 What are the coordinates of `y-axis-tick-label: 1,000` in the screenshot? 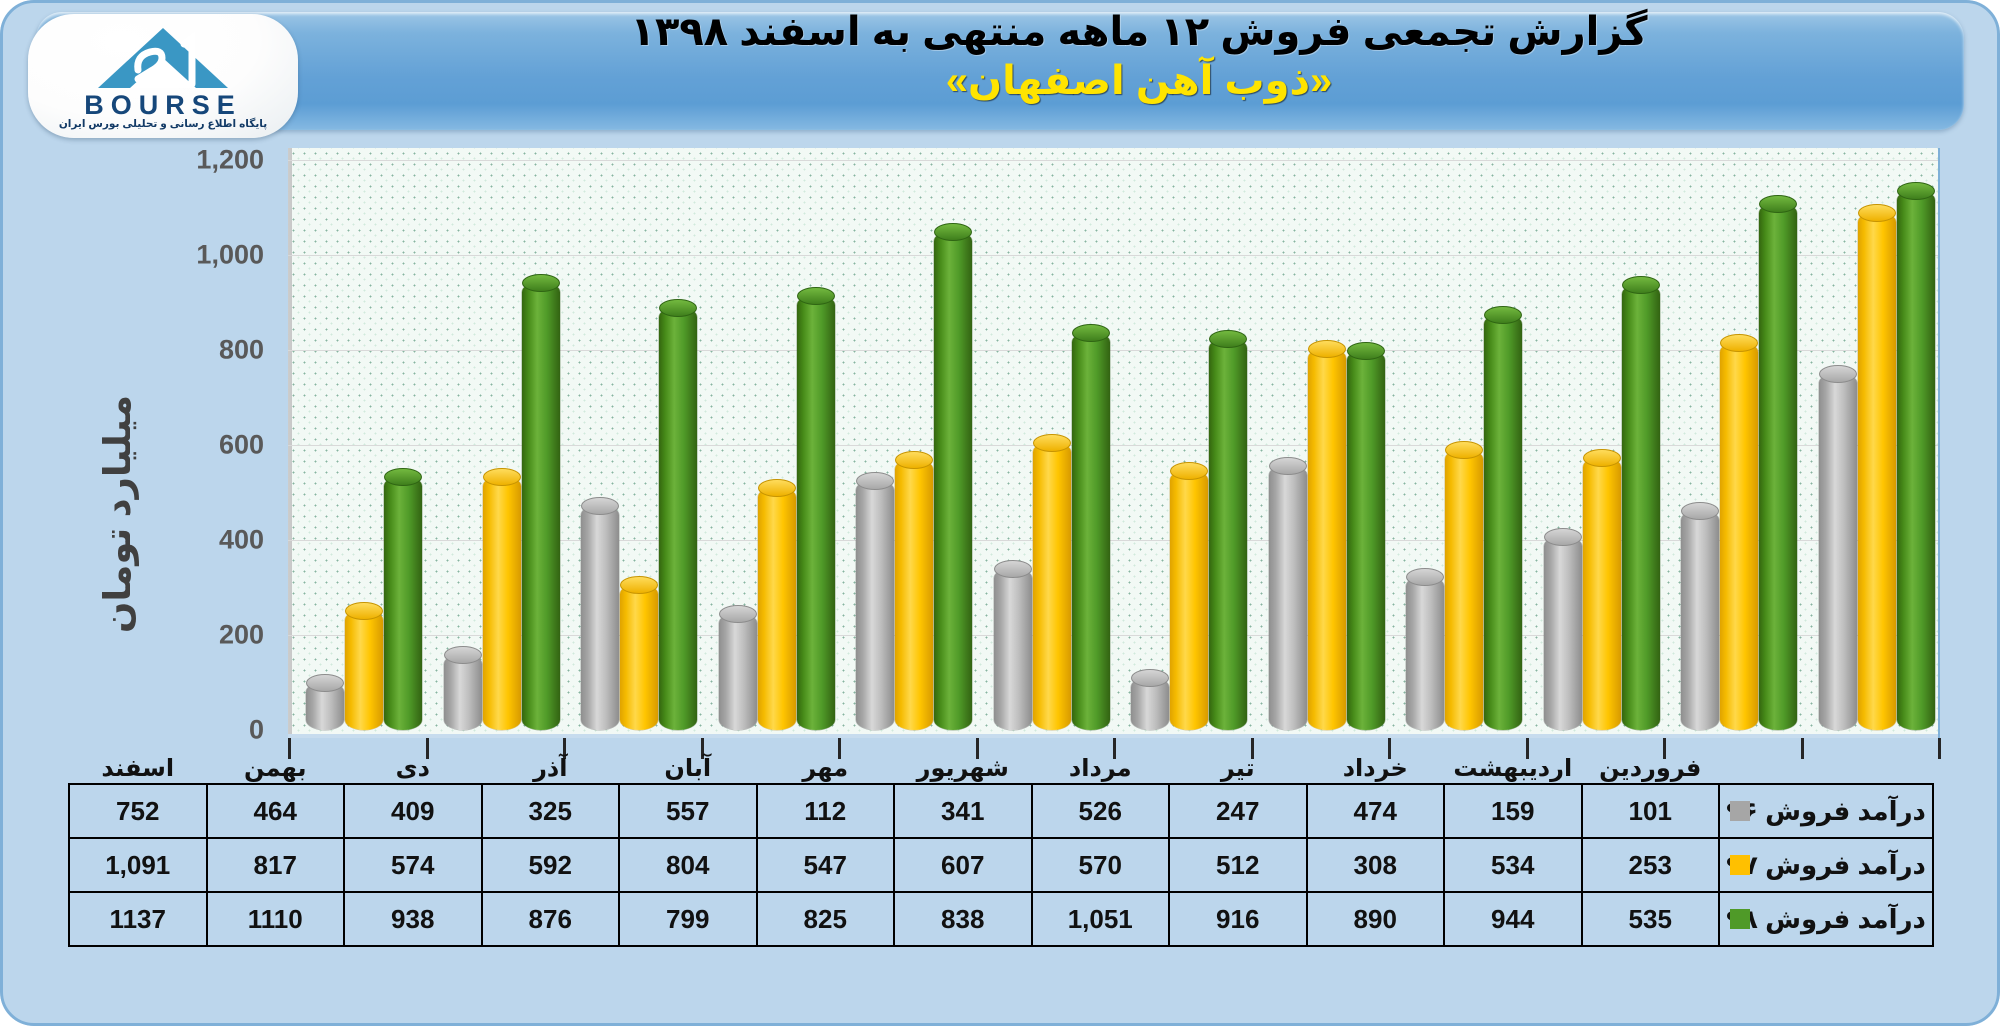 It's located at (230, 254).